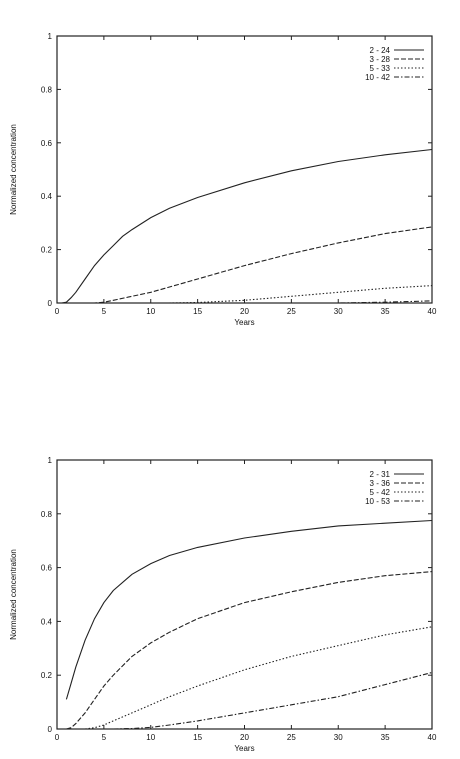 The width and height of the screenshot is (460, 759). I want to click on chart-1-x-tick-label: 20, so click(244, 737).